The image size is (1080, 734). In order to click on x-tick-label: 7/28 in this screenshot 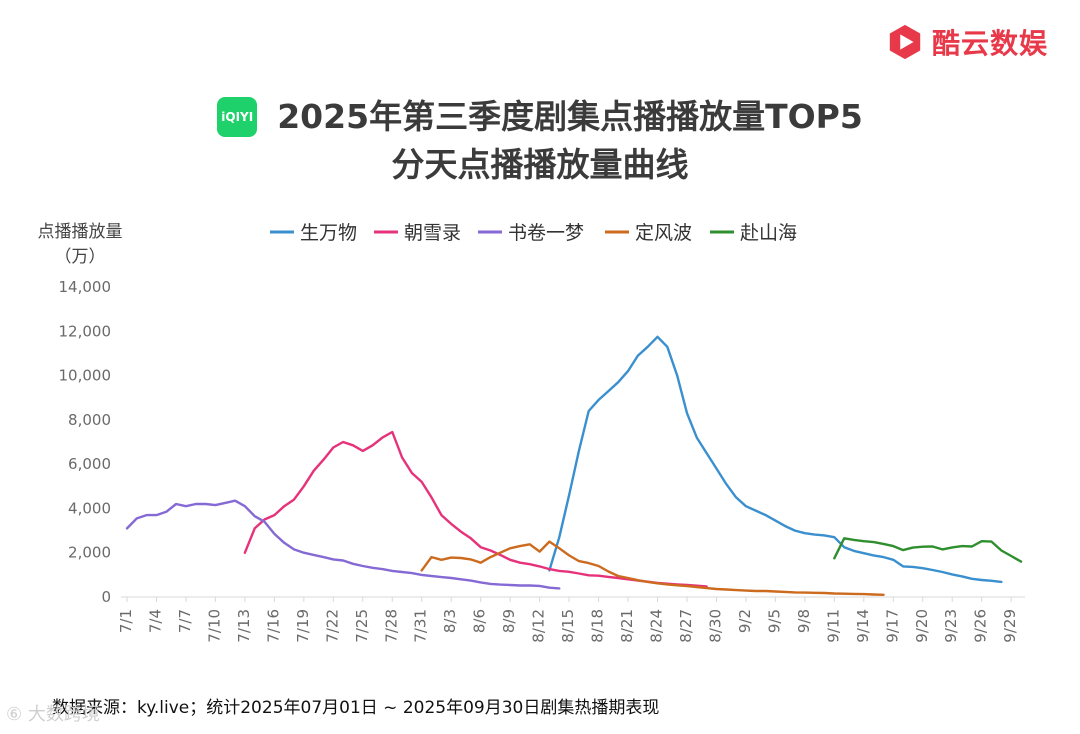, I will do `click(391, 626)`.